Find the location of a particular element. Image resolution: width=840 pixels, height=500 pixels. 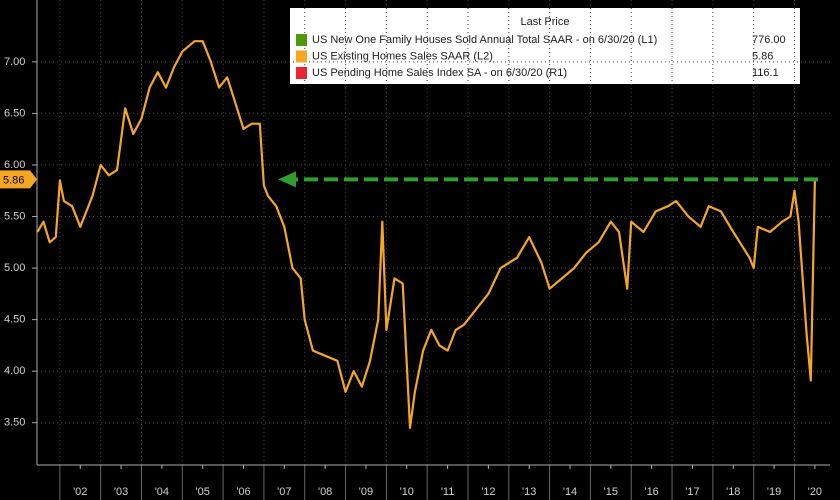

legend-title: Last Price is located at coordinates (545, 22).